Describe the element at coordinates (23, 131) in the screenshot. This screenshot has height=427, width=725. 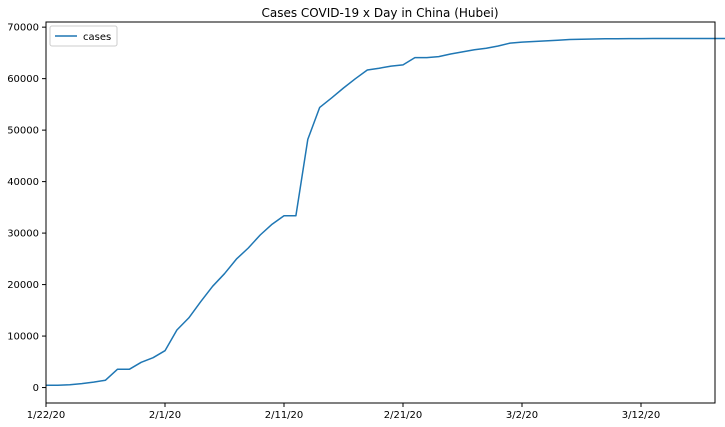
I see `y-tick-label: 50000` at that location.